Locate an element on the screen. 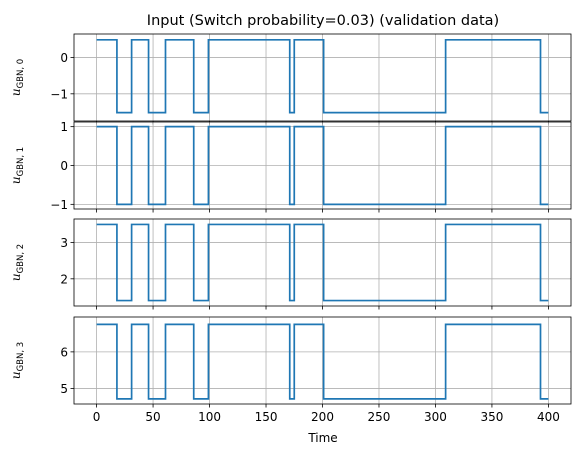 The width and height of the screenshot is (580, 455). y-axis-label: uGBN, 0 is located at coordinates (17, 77).